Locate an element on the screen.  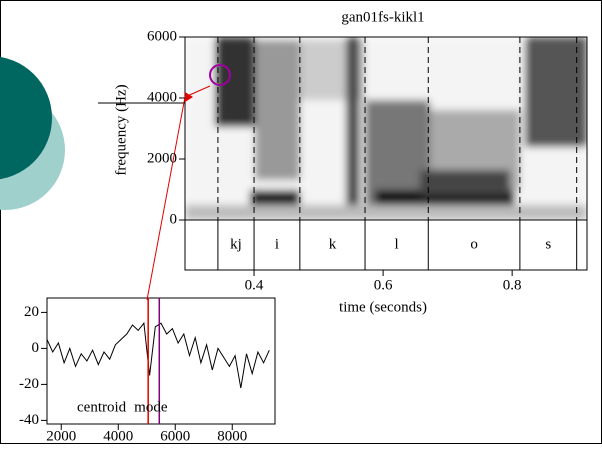
chart-title: gan01fs-kikl1 is located at coordinates (382, 17).